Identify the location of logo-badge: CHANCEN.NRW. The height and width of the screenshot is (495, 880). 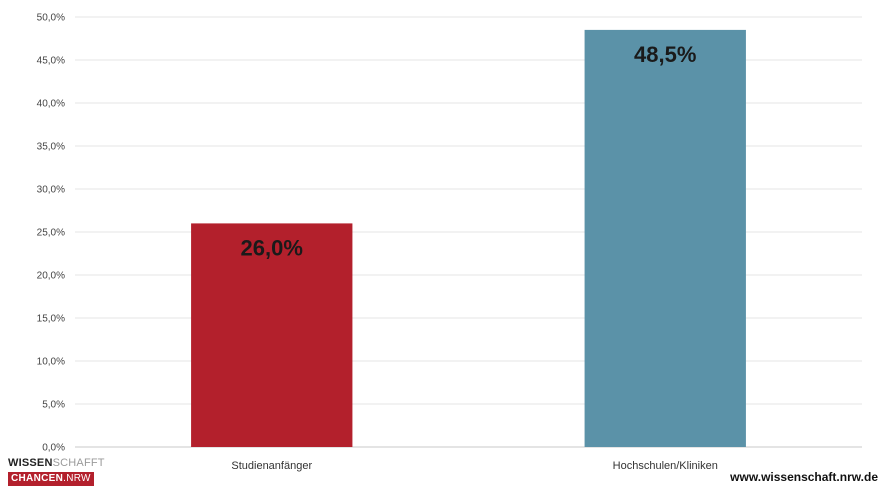
(51, 479).